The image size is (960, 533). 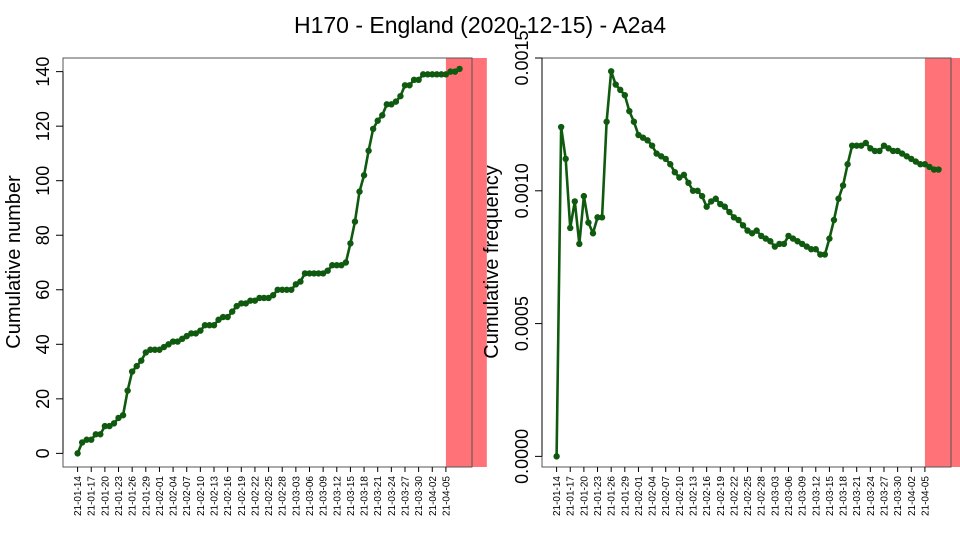 What do you see at coordinates (310, 496) in the screenshot?
I see `x-tick-label: 21-03-06` at bounding box center [310, 496].